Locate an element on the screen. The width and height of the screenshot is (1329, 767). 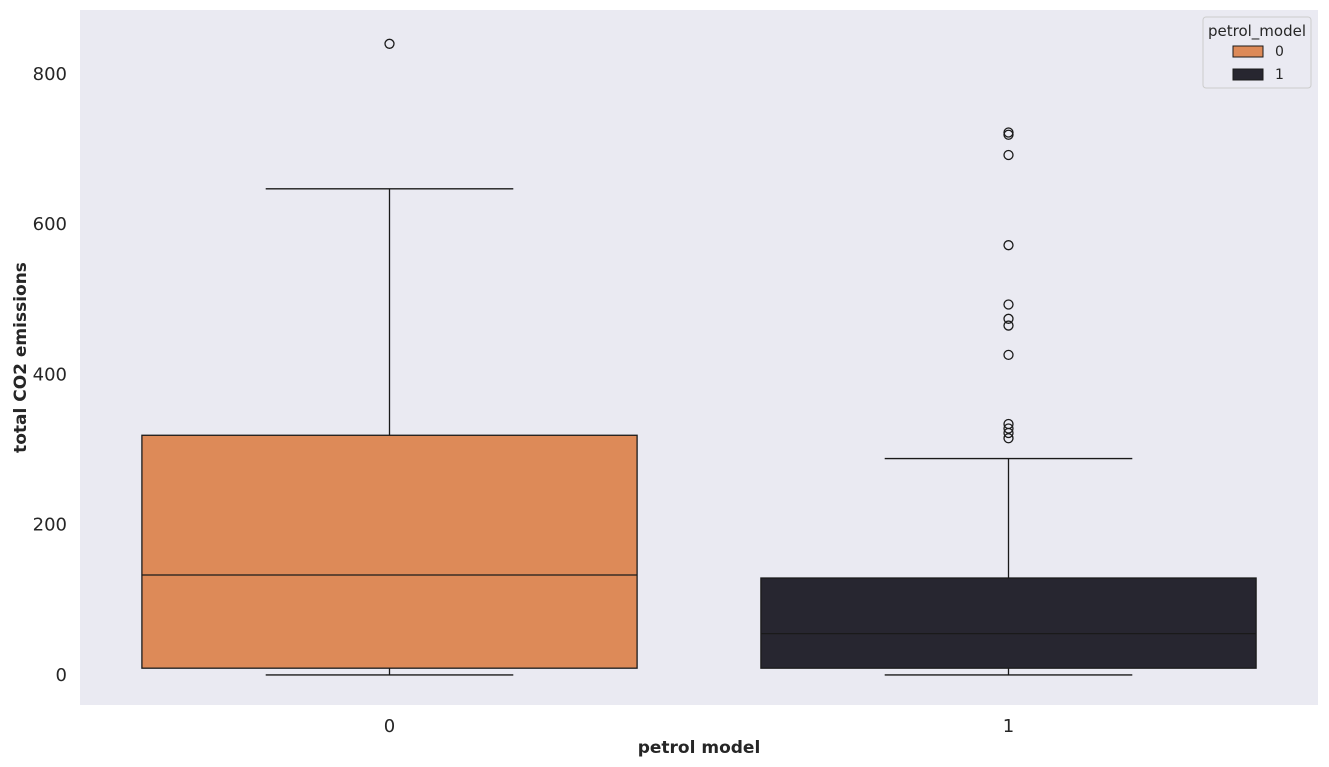
legend-title: petrol_model is located at coordinates (1257, 31).